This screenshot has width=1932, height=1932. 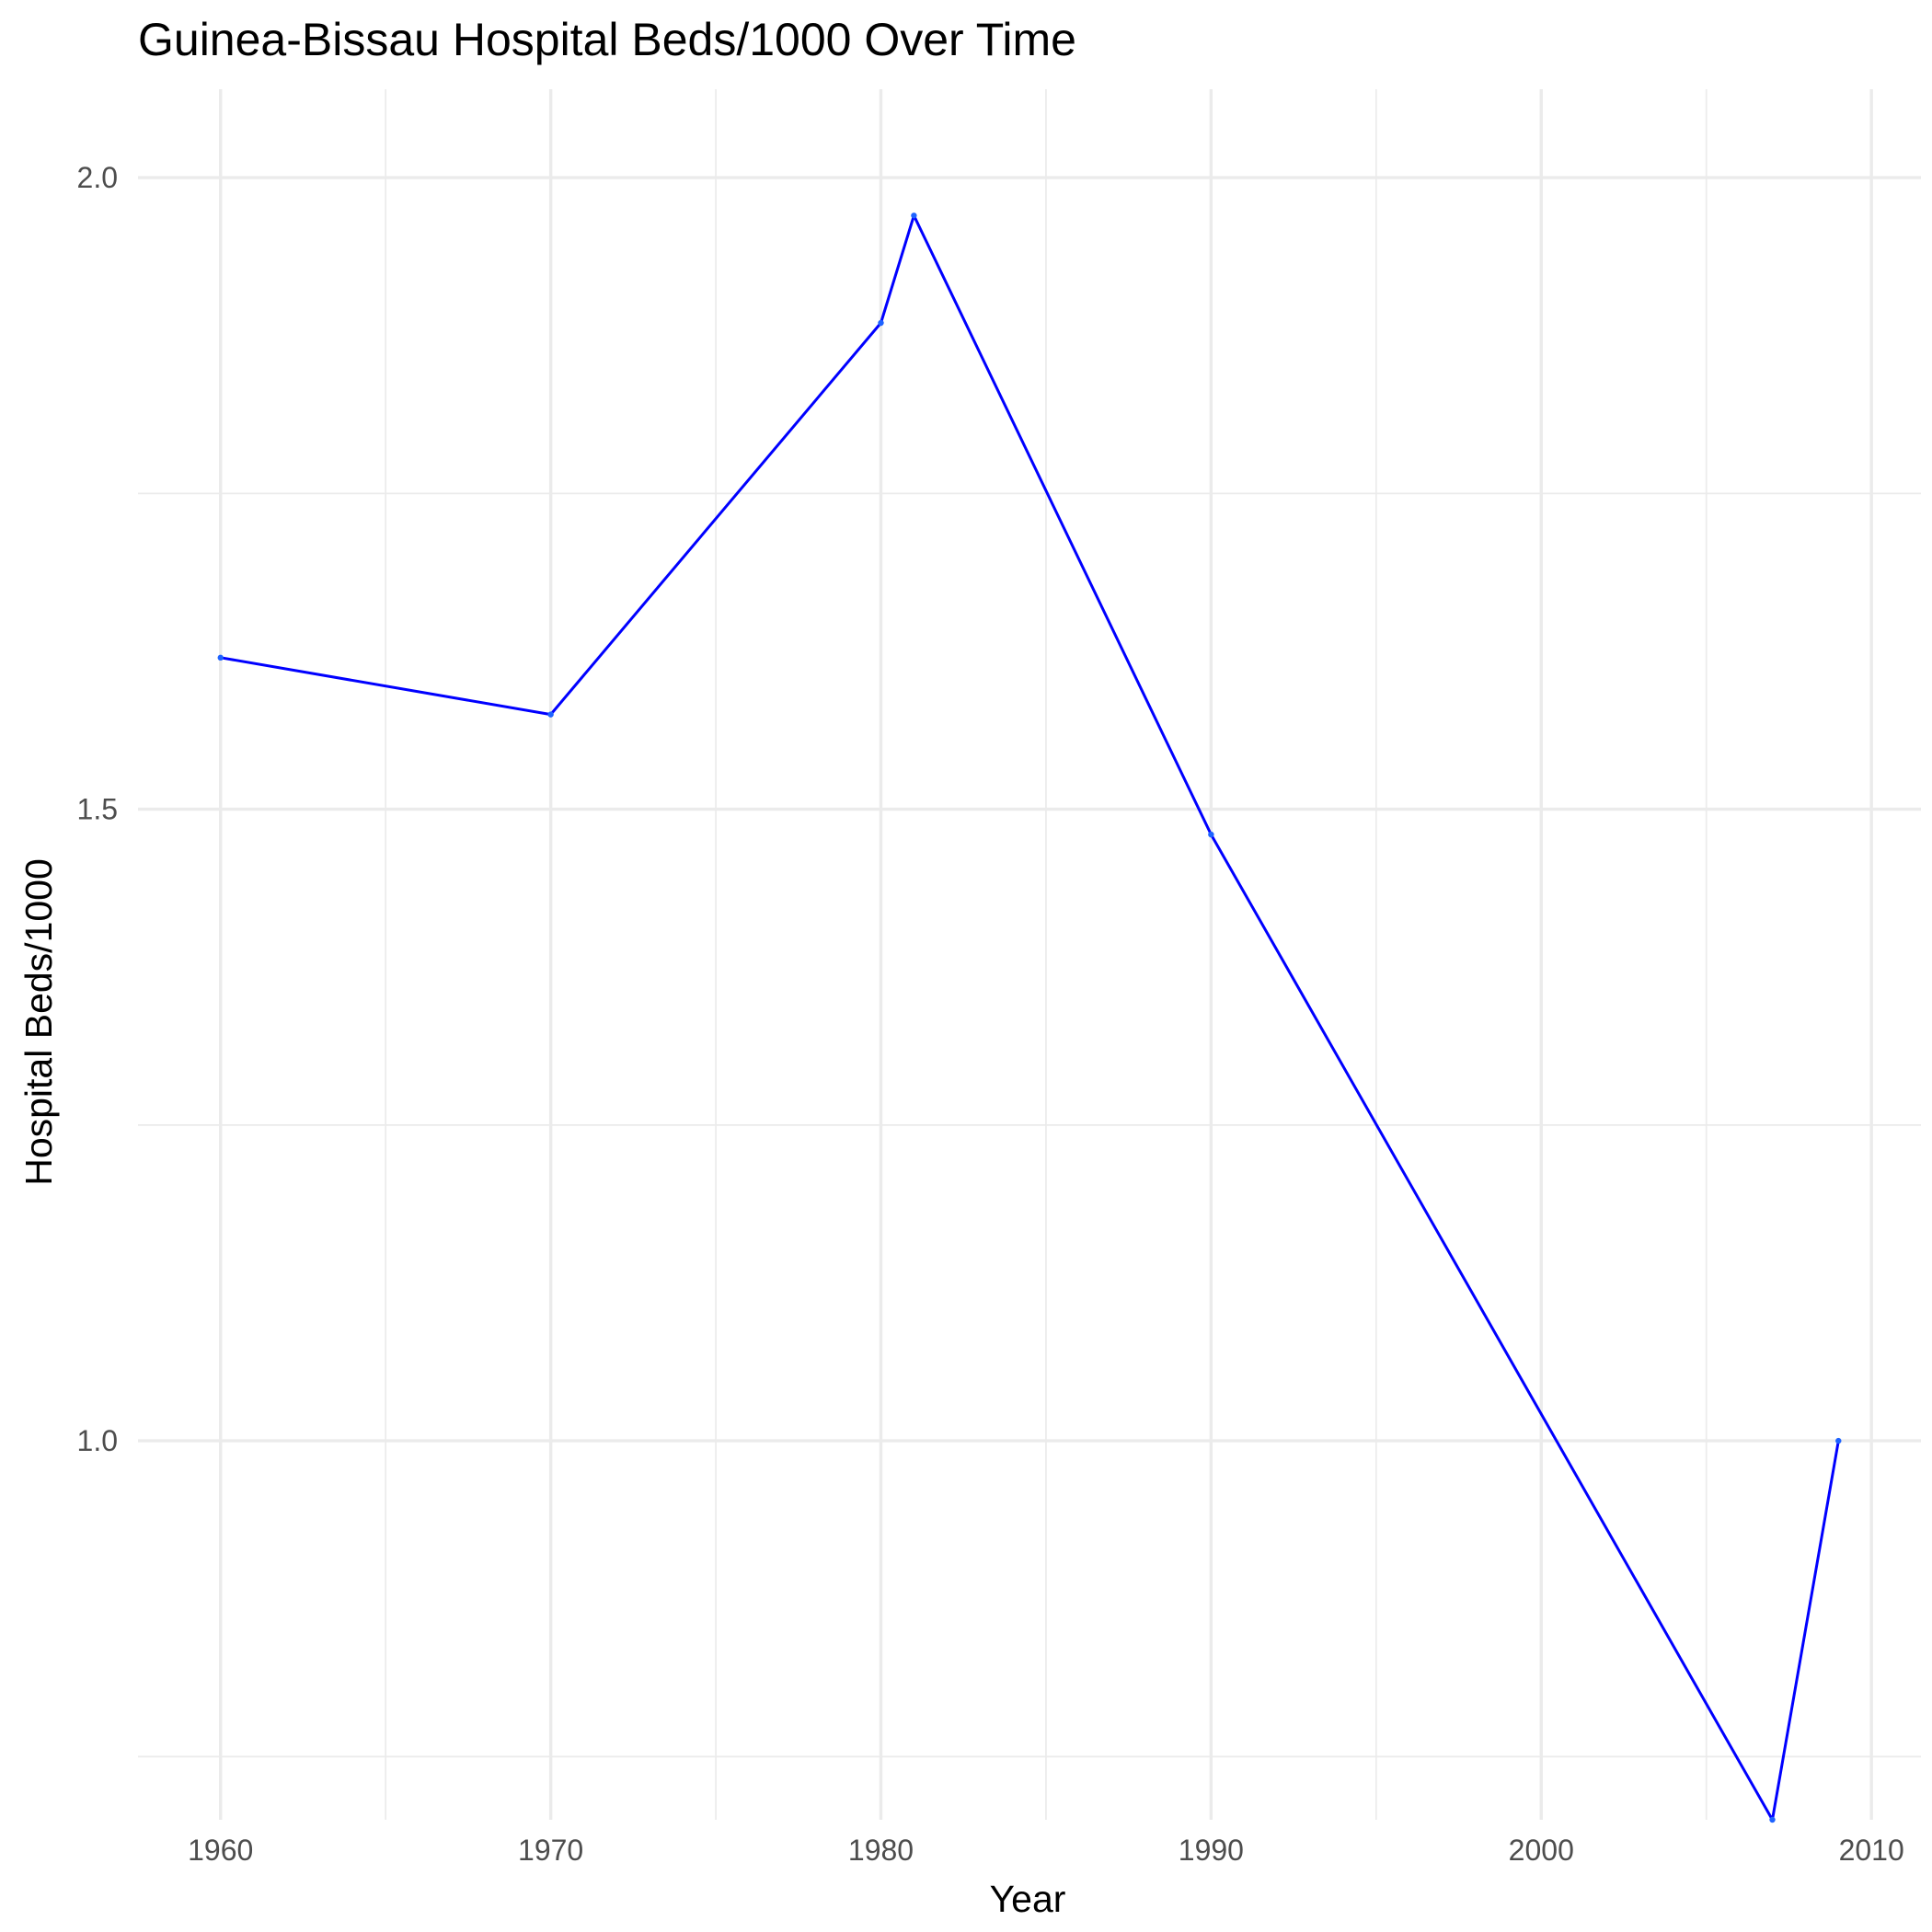 I want to click on y-axis-title: Hospital Beds/1000, so click(x=38, y=1022).